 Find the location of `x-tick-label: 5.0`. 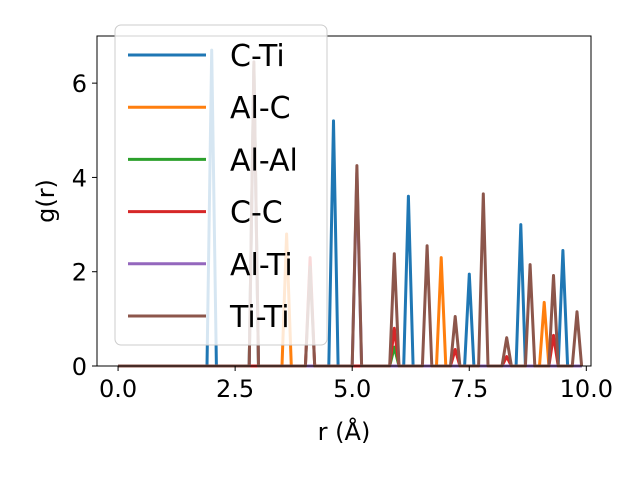

x-tick-label: 5.0 is located at coordinates (352, 389).